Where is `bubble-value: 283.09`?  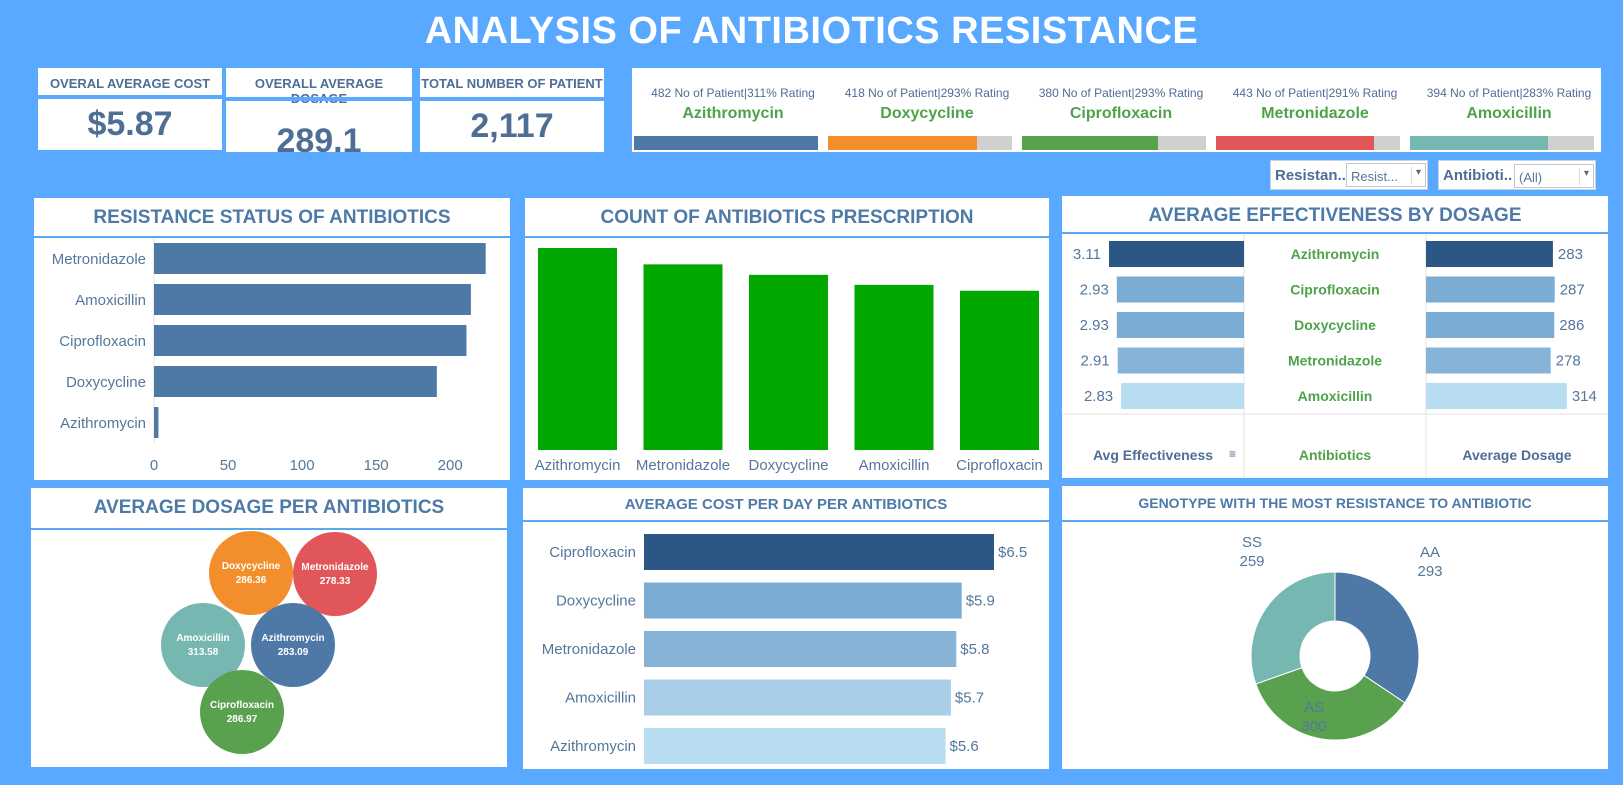 bubble-value: 283.09 is located at coordinates (293, 652).